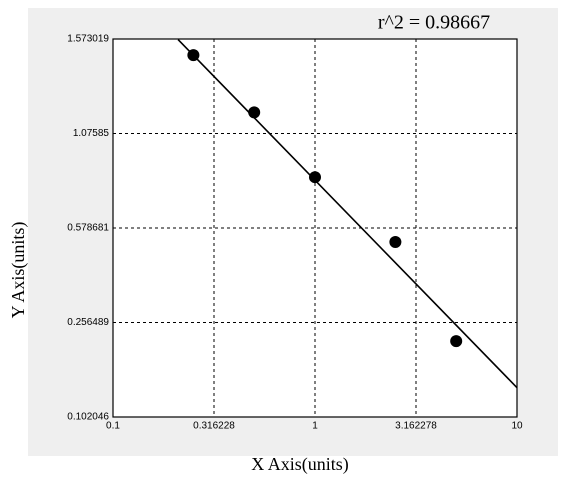 The image size is (562, 487). I want to click on y-tick-label: 1.07585, so click(91, 133).